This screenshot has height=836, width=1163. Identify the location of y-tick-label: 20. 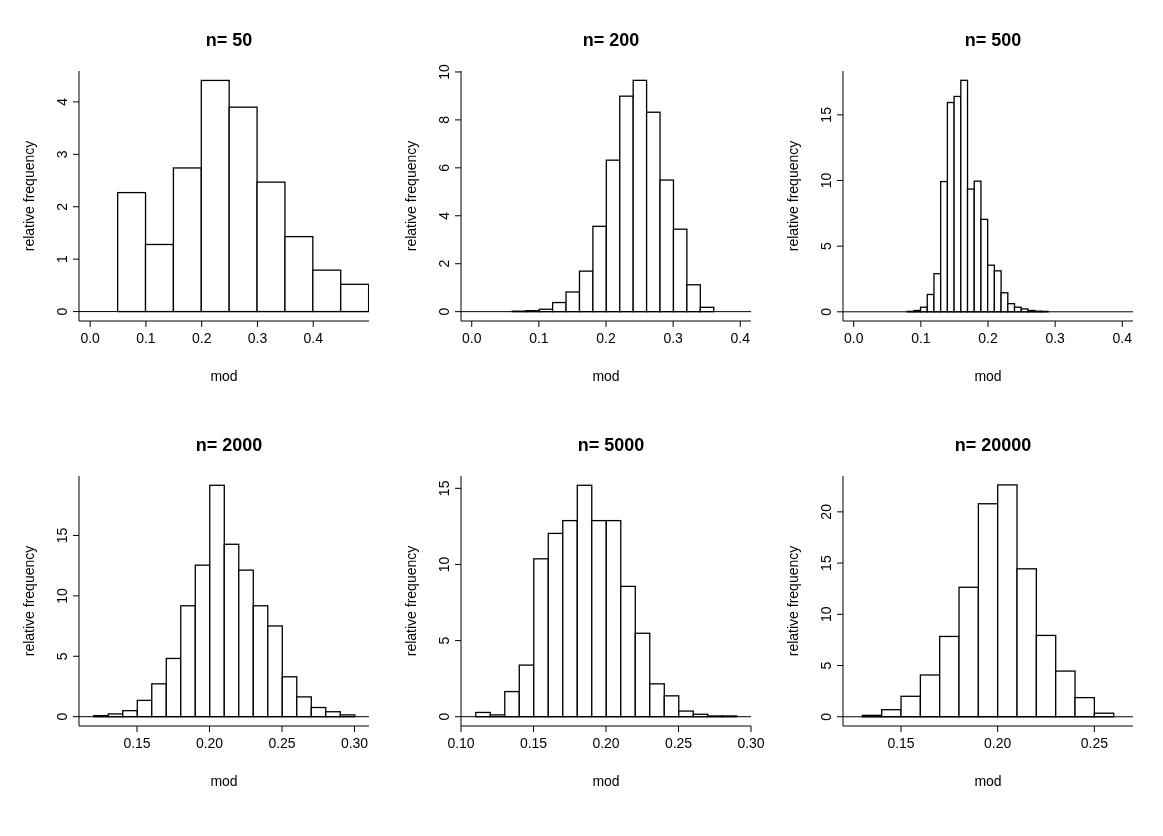
(826, 511).